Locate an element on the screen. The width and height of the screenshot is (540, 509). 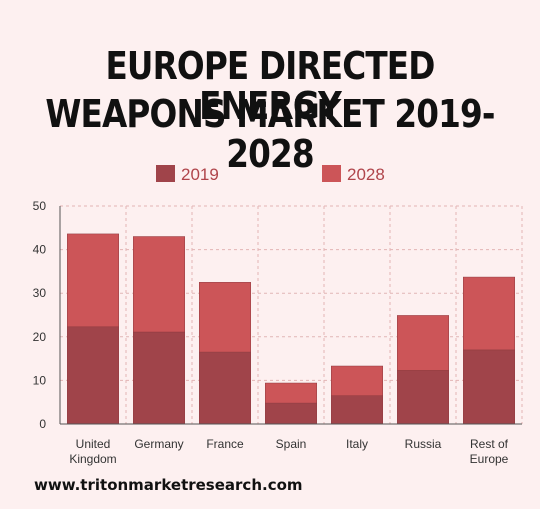
chart-title-line2: WEAPONS MARKET 2019-2028 is located at coordinates (270, 134).